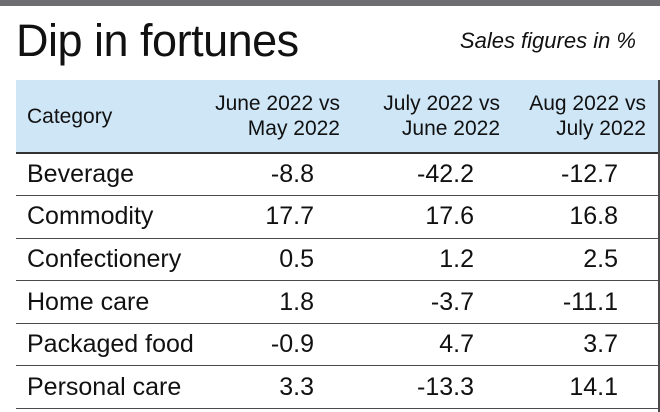 This screenshot has height=412, width=660. Describe the element at coordinates (659, 246) in the screenshot. I see `table-right-border` at that location.